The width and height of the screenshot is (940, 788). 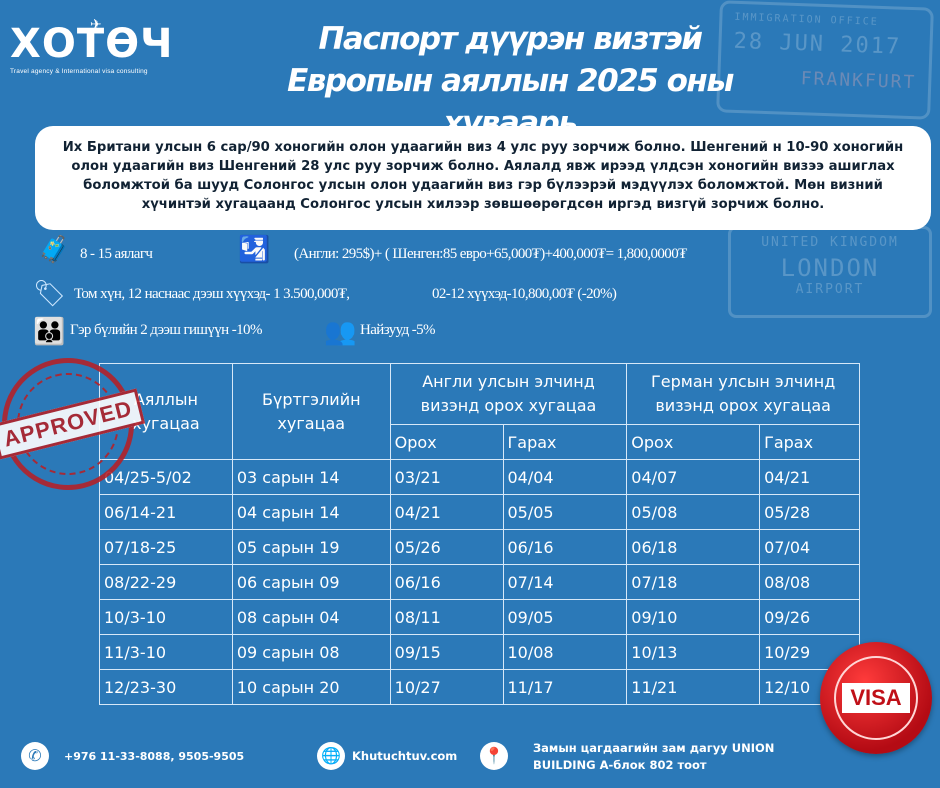 I want to click on family-discount: Гэр бүлийн 2 дээш гишүүн -10%, so click(x=166, y=330).